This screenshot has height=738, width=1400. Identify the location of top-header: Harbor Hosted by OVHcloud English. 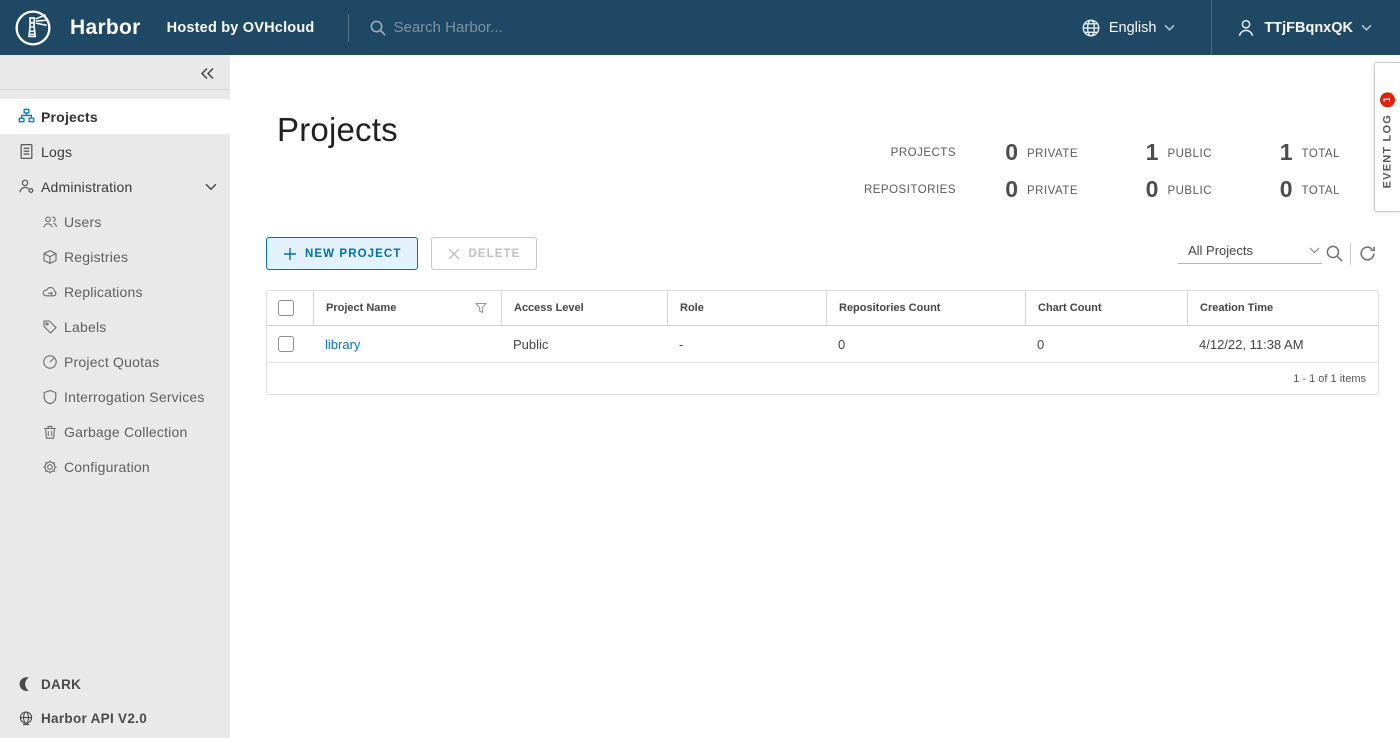
(700, 27).